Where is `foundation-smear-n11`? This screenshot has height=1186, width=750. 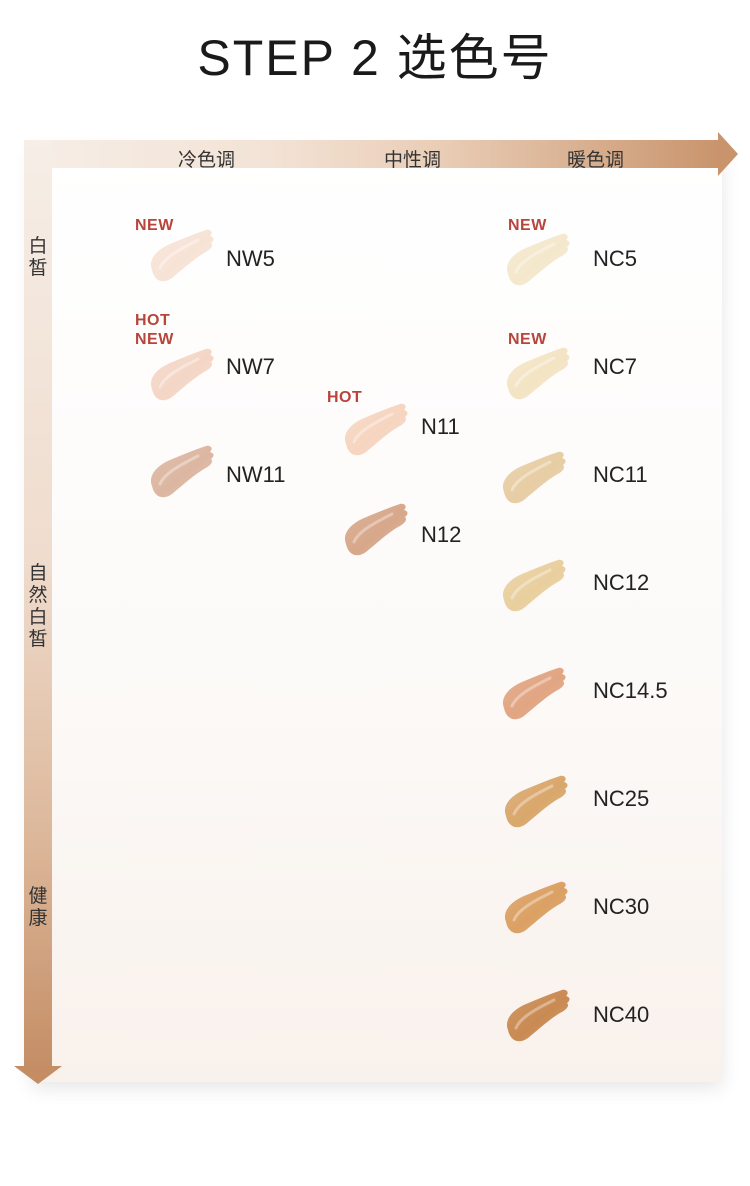 foundation-smear-n11 is located at coordinates (376, 429).